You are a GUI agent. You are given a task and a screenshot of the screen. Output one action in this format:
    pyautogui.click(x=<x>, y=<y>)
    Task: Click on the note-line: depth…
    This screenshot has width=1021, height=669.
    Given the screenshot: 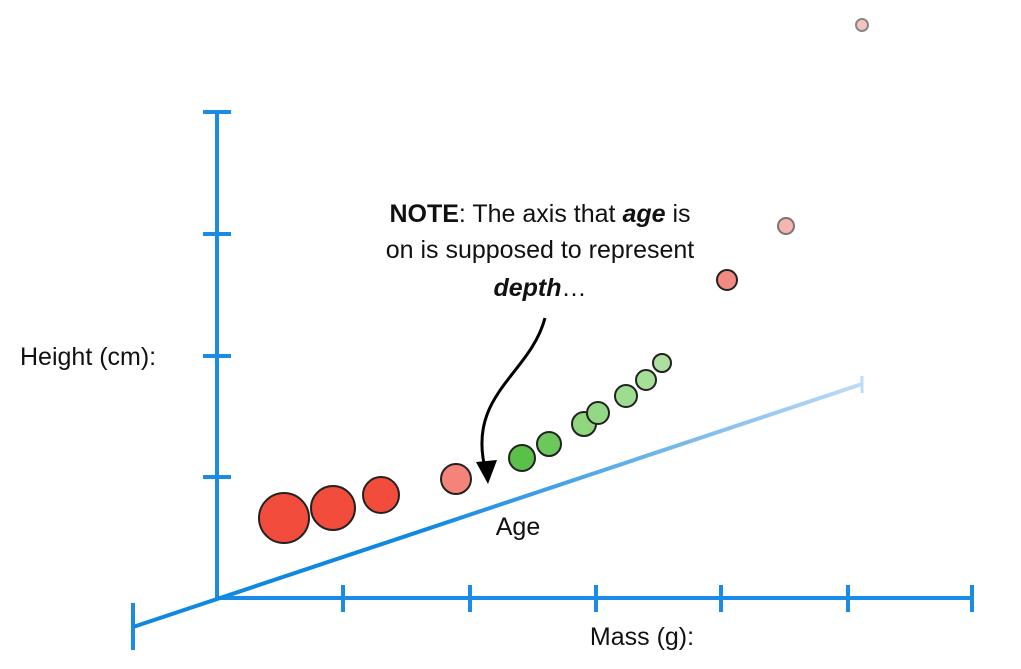 What is the action you would take?
    pyautogui.click(x=539, y=288)
    